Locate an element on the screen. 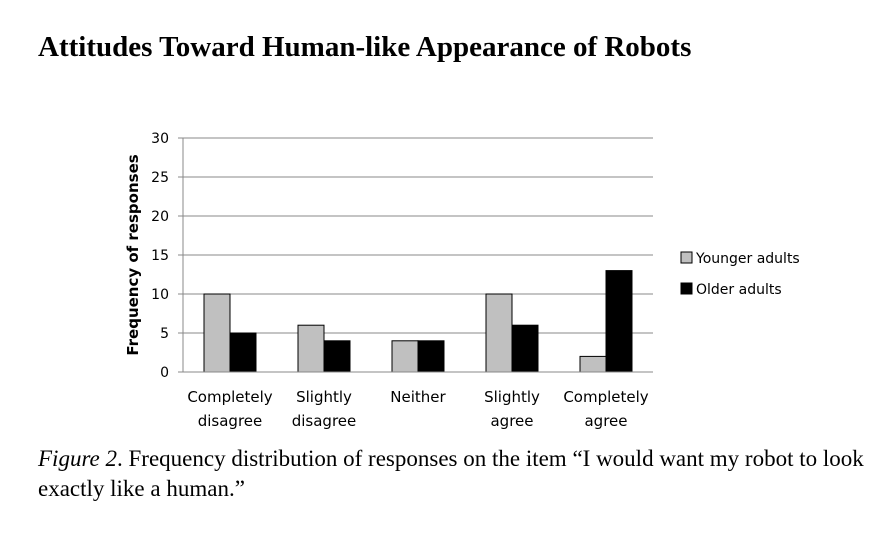 The image size is (885, 535). y-axis-label: Frequency of responses is located at coordinates (133, 254).